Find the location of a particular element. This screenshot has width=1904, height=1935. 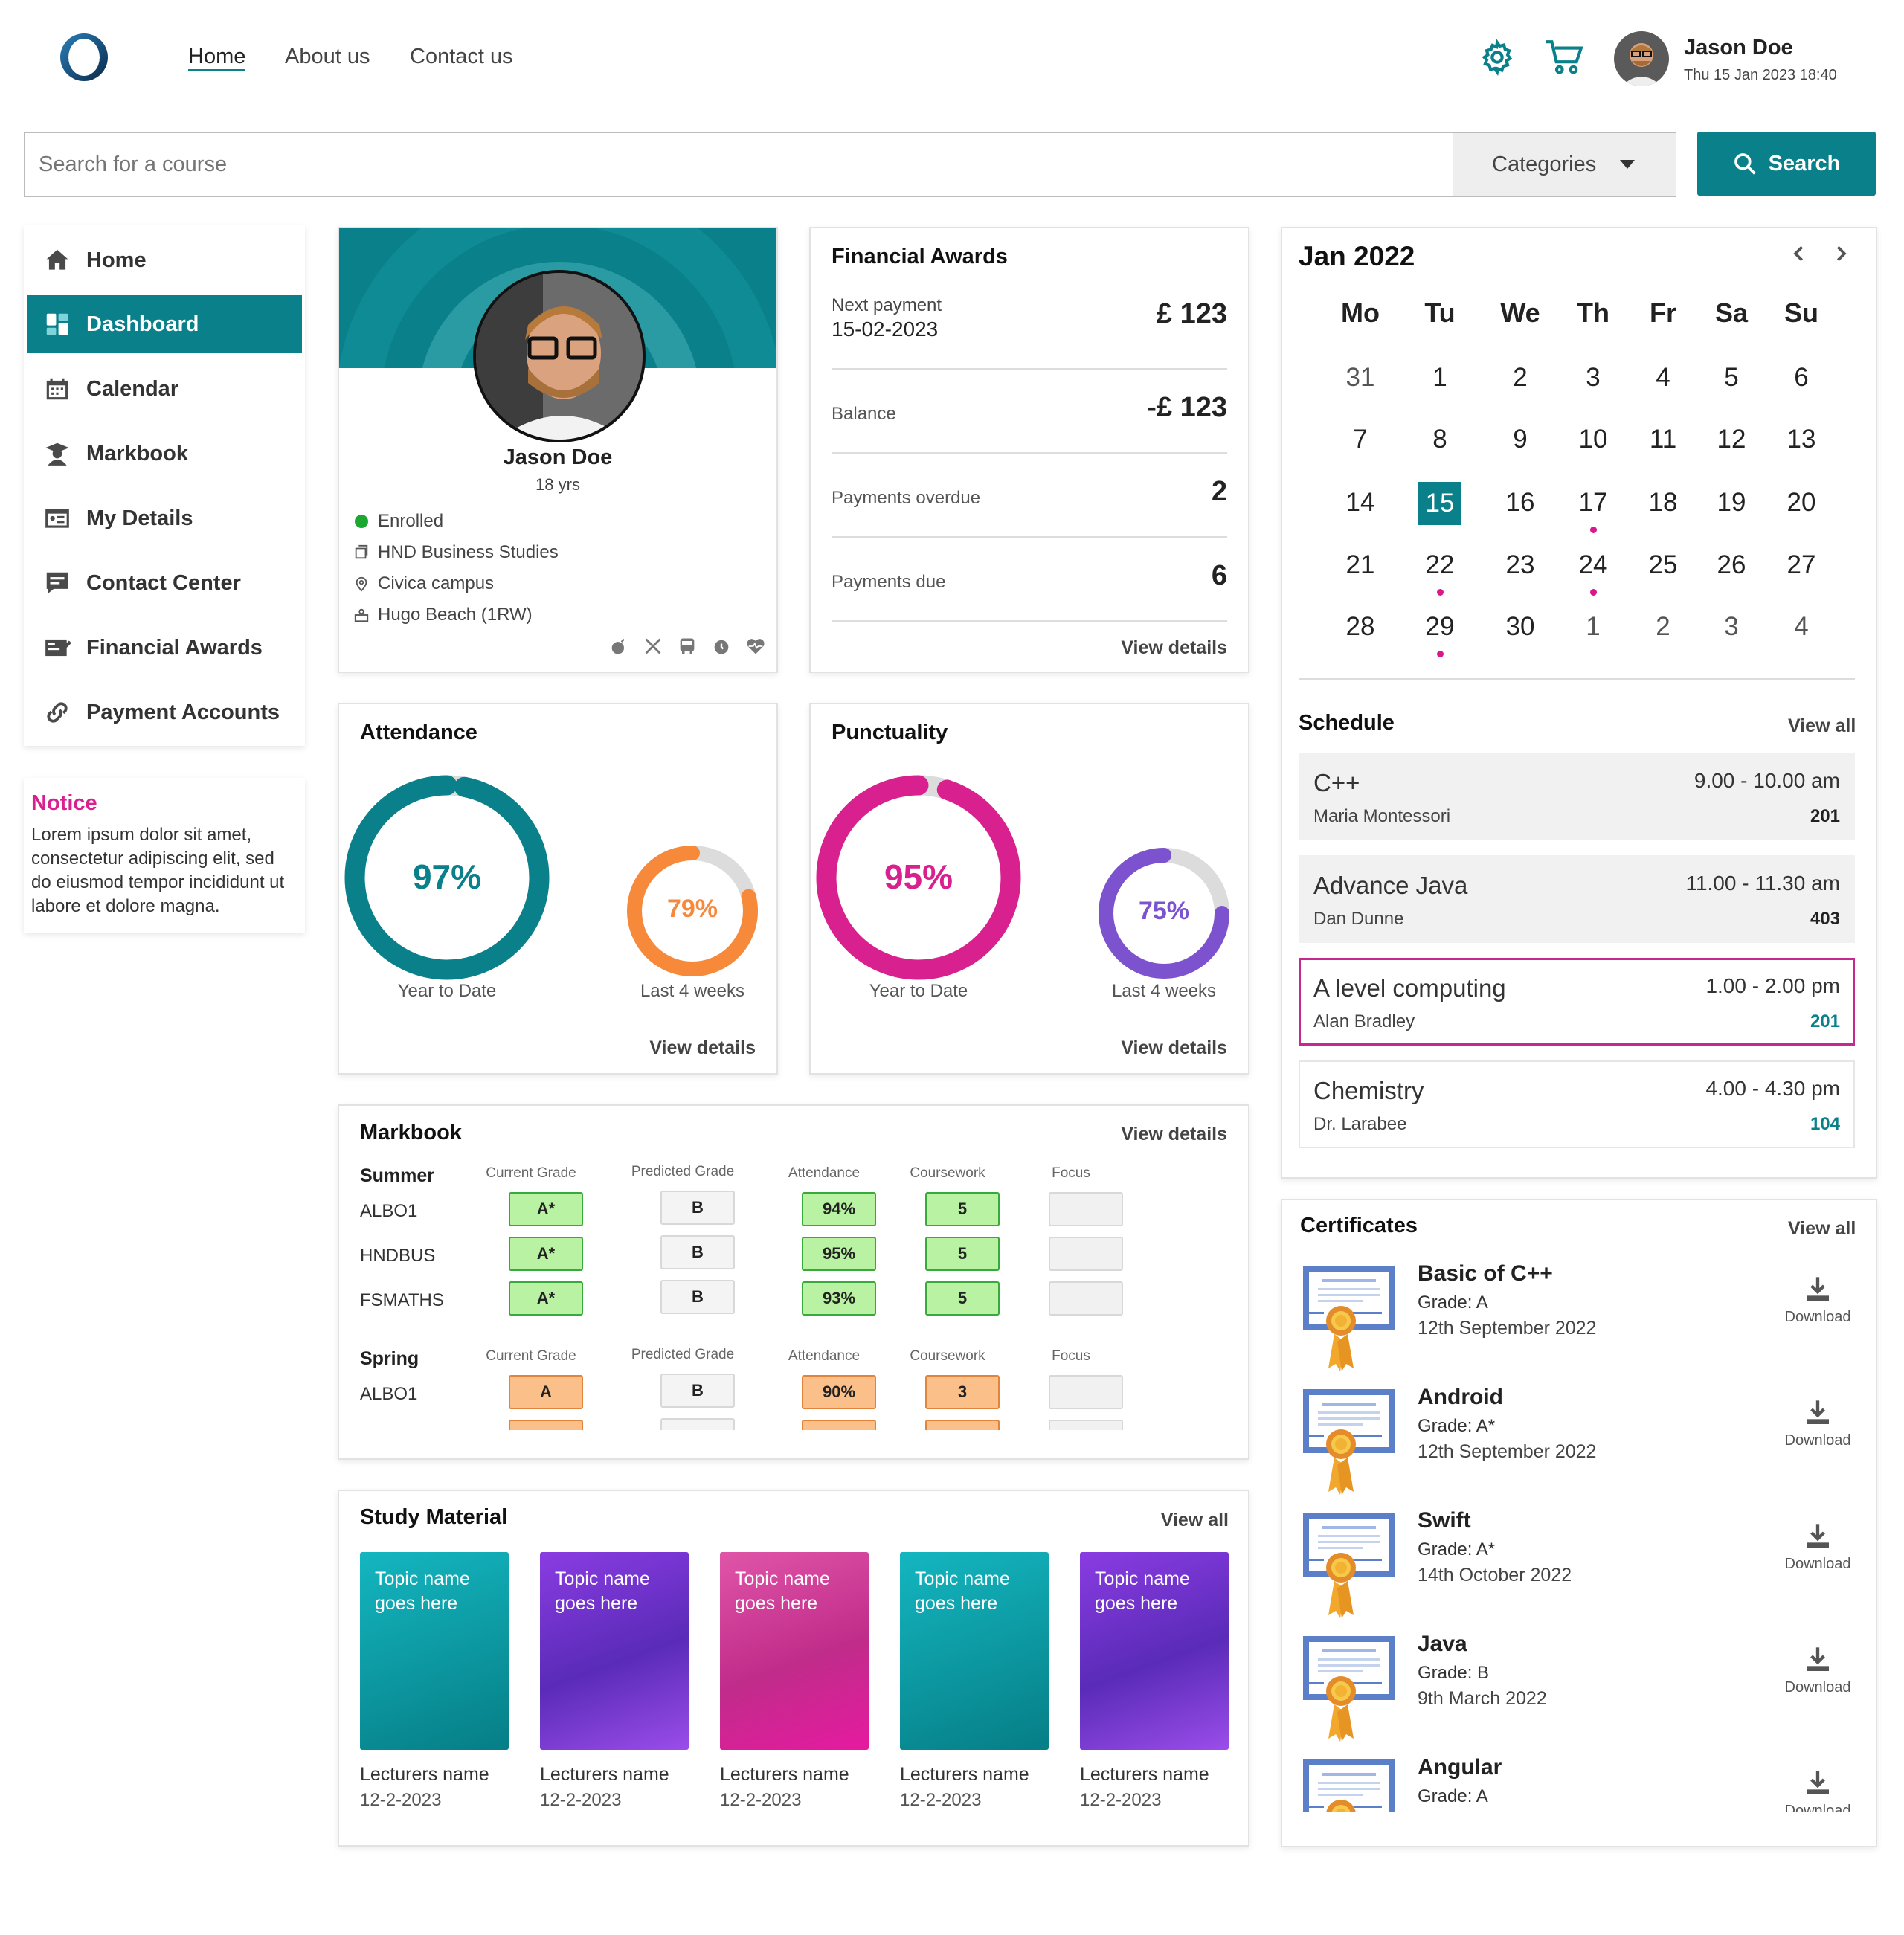

calendar-day: 13 is located at coordinates (1801, 439).